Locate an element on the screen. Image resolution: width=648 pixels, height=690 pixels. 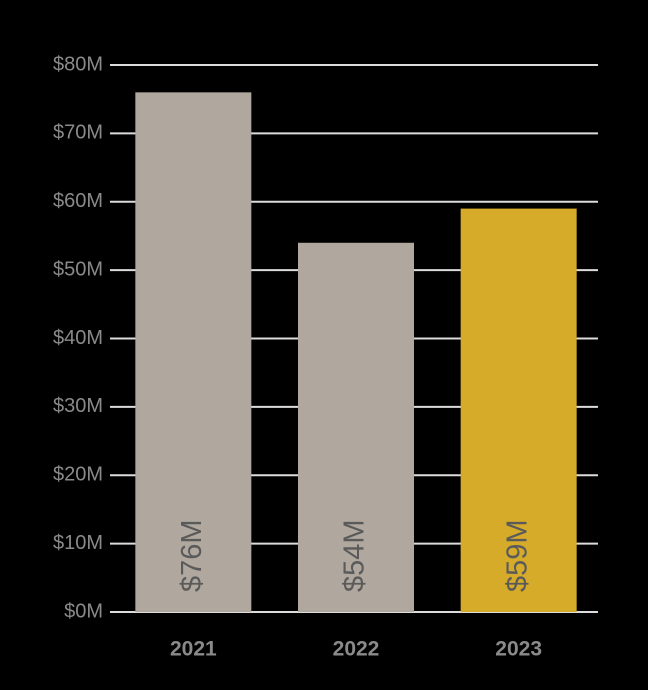
y-tick-label: $70M is located at coordinates (78, 133).